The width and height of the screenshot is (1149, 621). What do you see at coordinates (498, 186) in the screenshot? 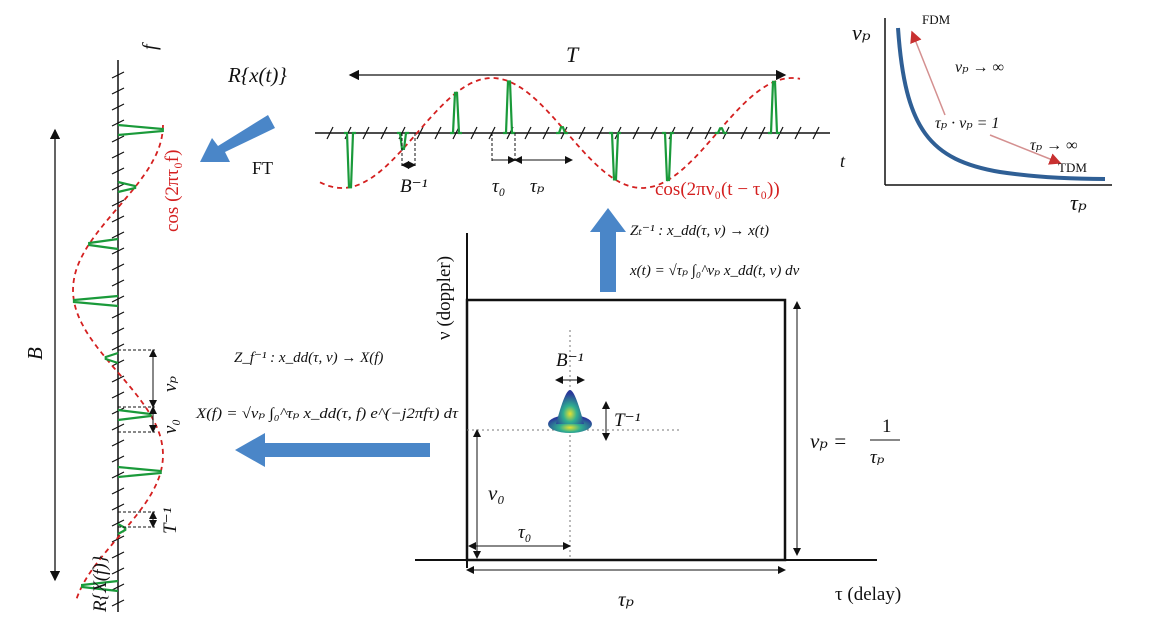
I see `time-tau0-label: τ₀` at bounding box center [498, 186].